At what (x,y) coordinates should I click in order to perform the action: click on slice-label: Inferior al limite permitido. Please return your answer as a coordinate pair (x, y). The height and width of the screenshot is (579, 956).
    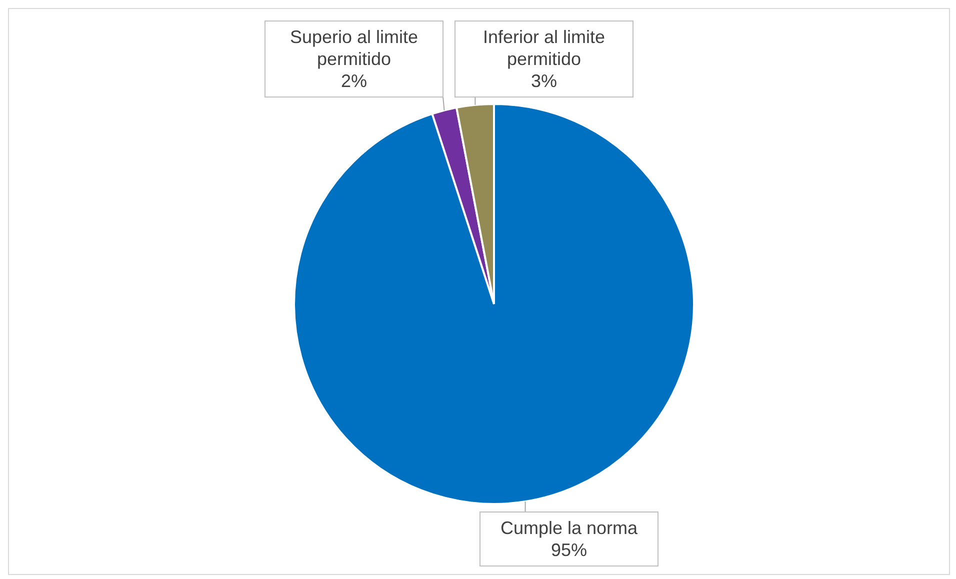
    Looking at the image, I should click on (544, 48).